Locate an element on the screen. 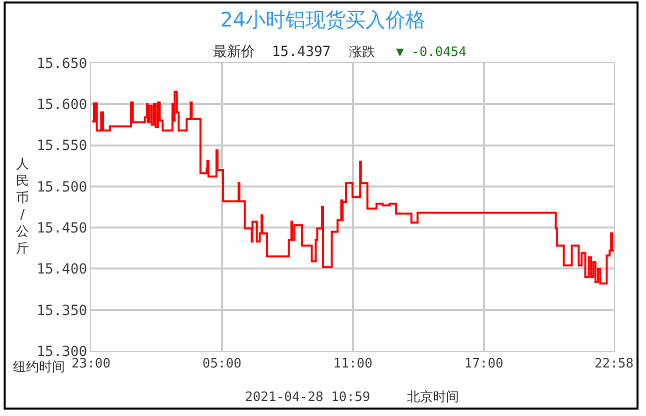 This screenshot has height=416, width=646. y-tick-label: 15.400 is located at coordinates (62, 270).